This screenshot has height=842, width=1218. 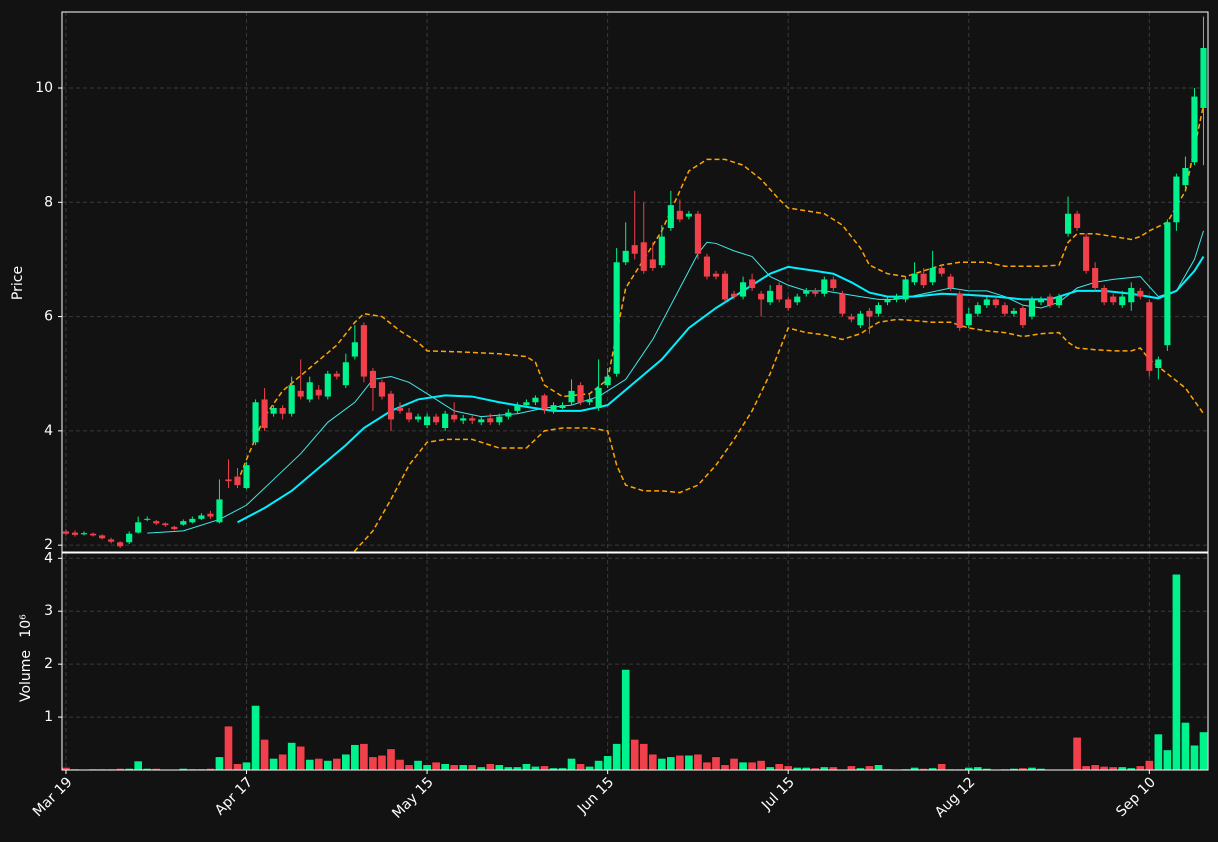 I want to click on y-tick-label: 3, so click(x=48, y=611).